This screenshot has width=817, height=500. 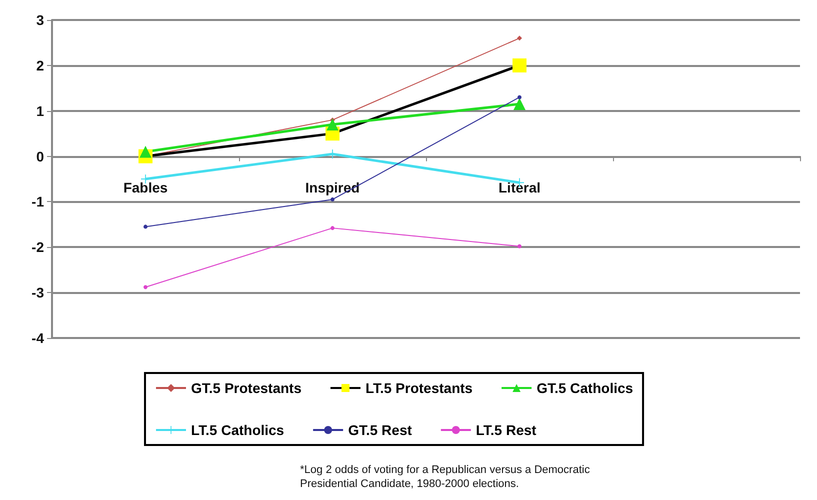 I want to click on y-tick-label: 3, so click(x=40, y=20).